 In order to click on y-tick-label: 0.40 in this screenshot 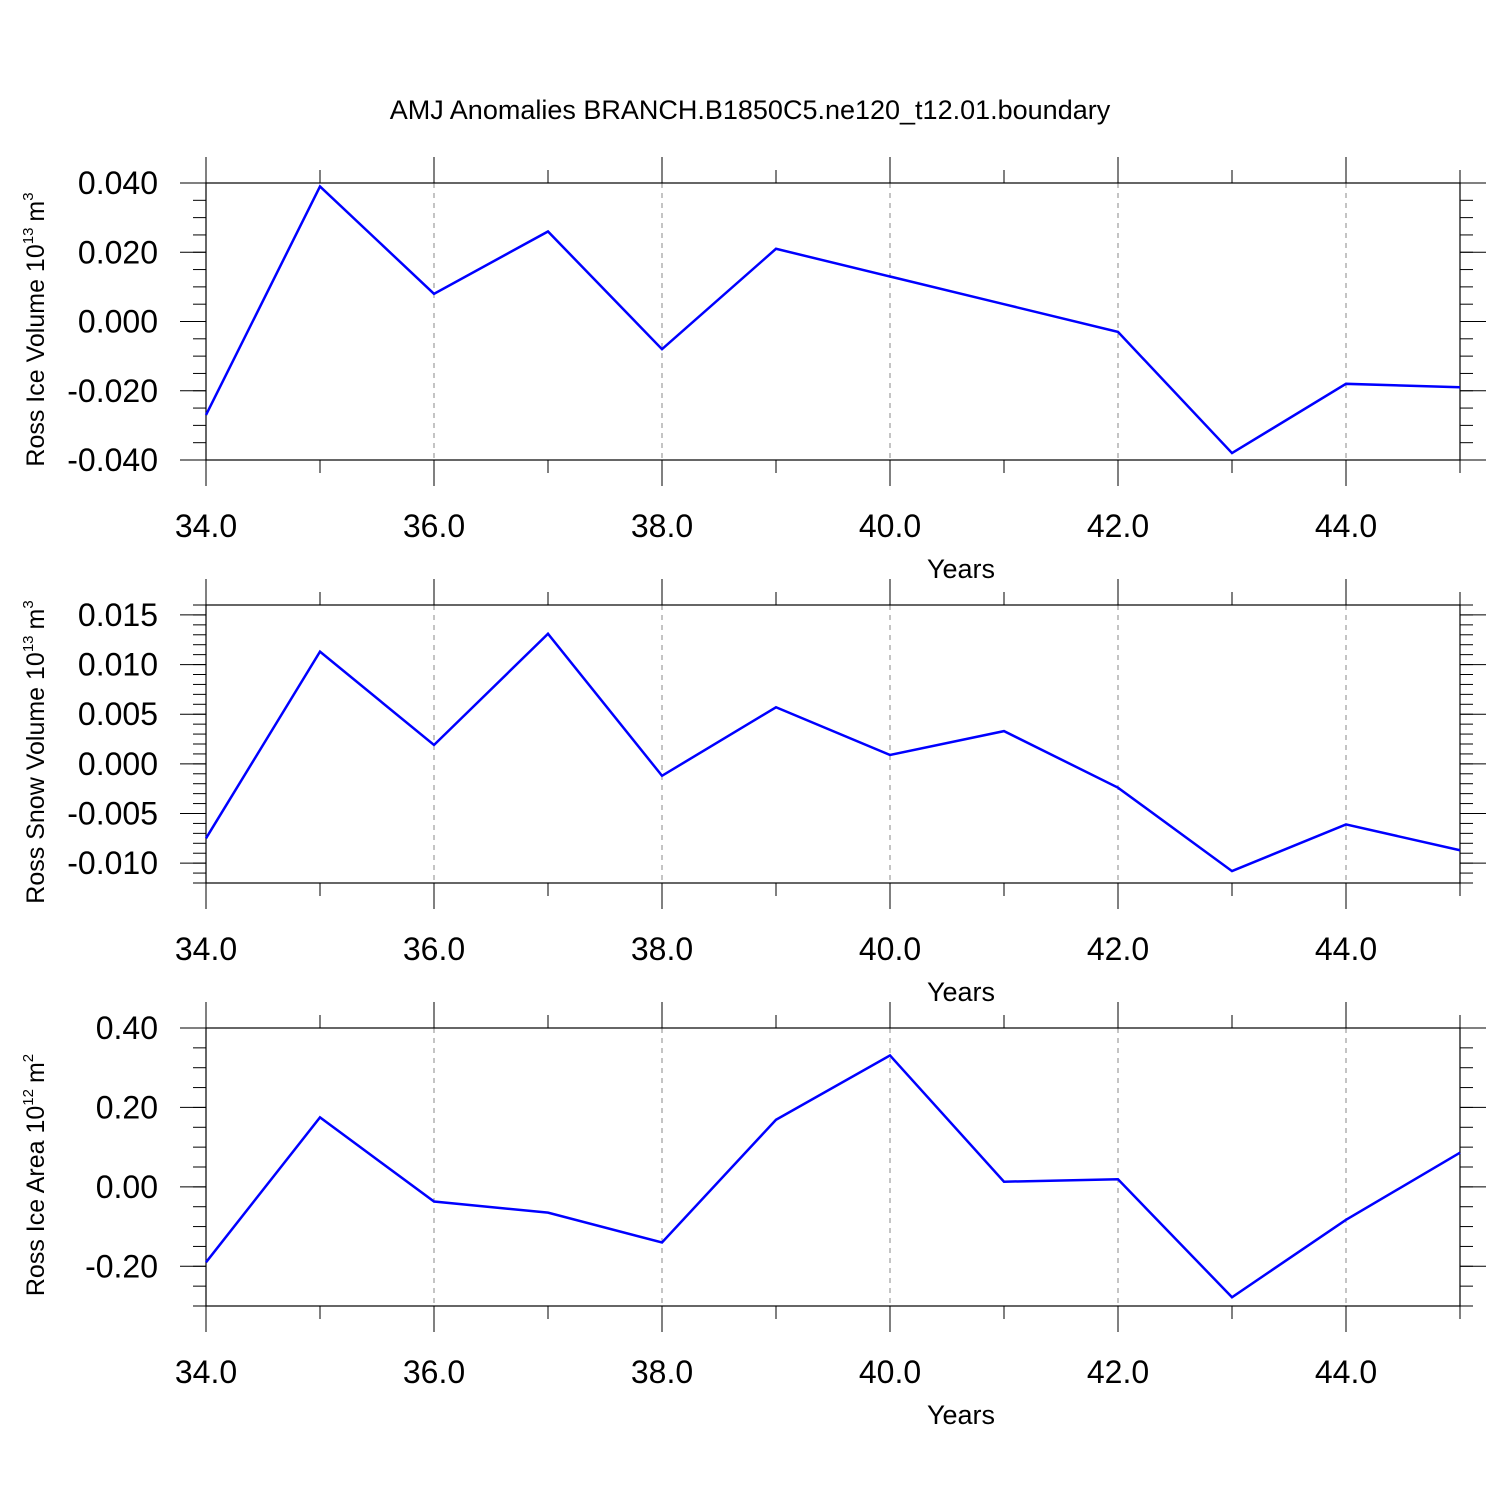, I will do `click(127, 1028)`.